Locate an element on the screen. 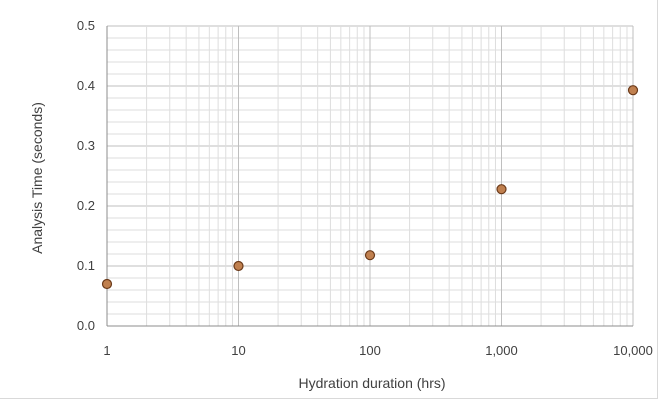 This screenshot has width=662, height=401. y-tick-label: 0.1 is located at coordinates (86, 265).